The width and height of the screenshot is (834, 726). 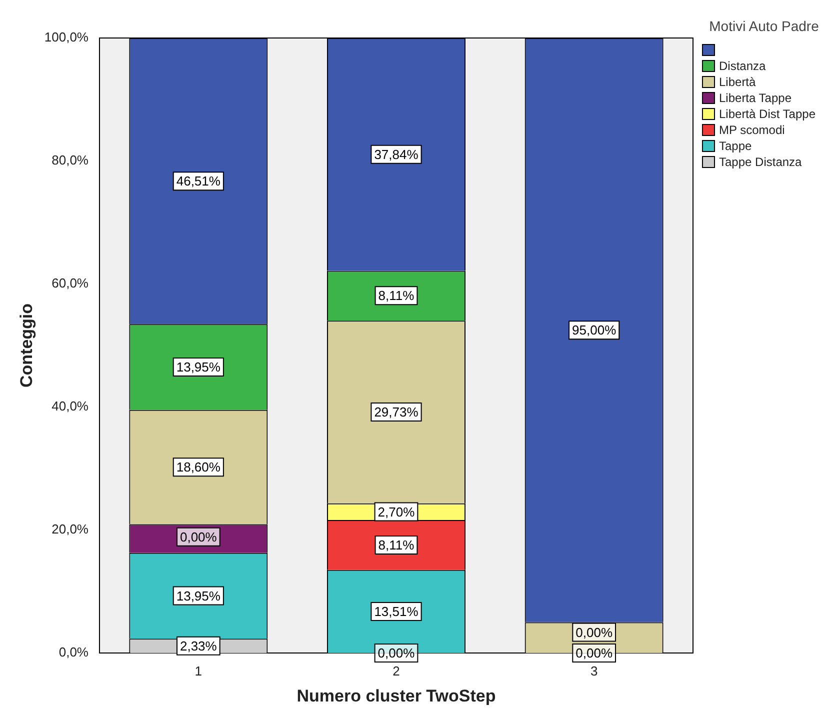 I want to click on x-axis-title: Numero cluster TwoStep, so click(x=396, y=696).